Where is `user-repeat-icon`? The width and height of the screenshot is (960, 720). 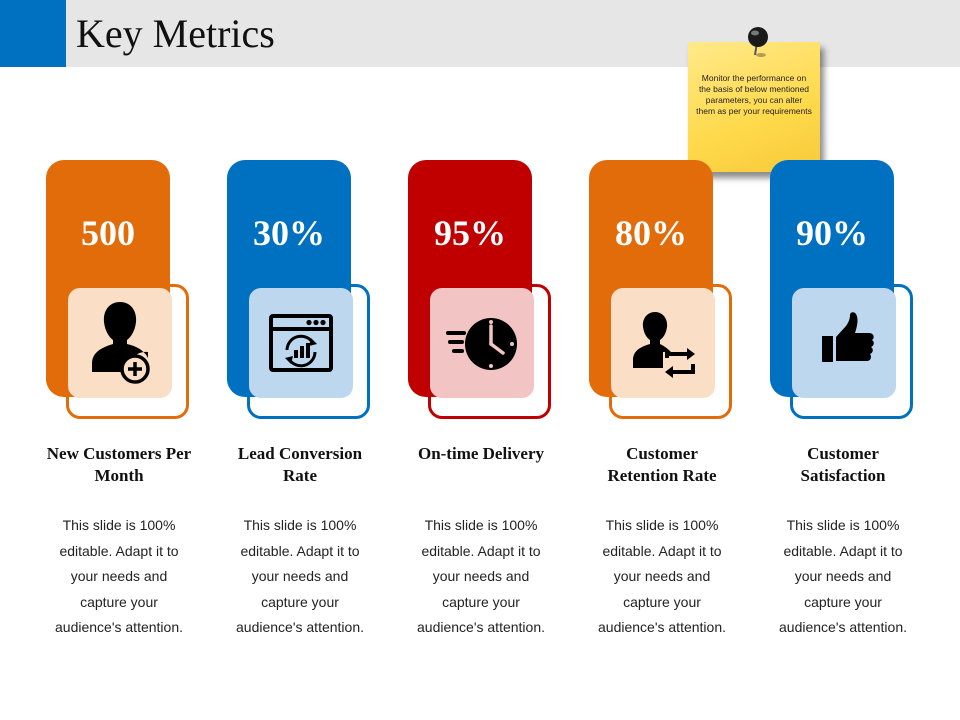 user-repeat-icon is located at coordinates (664, 345).